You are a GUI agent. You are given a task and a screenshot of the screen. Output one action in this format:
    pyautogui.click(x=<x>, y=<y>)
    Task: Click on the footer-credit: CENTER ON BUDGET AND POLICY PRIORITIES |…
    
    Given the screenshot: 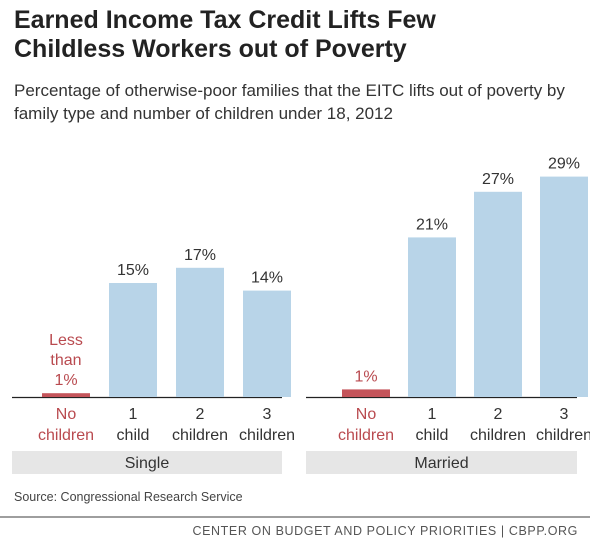 What is the action you would take?
    pyautogui.click(x=385, y=531)
    